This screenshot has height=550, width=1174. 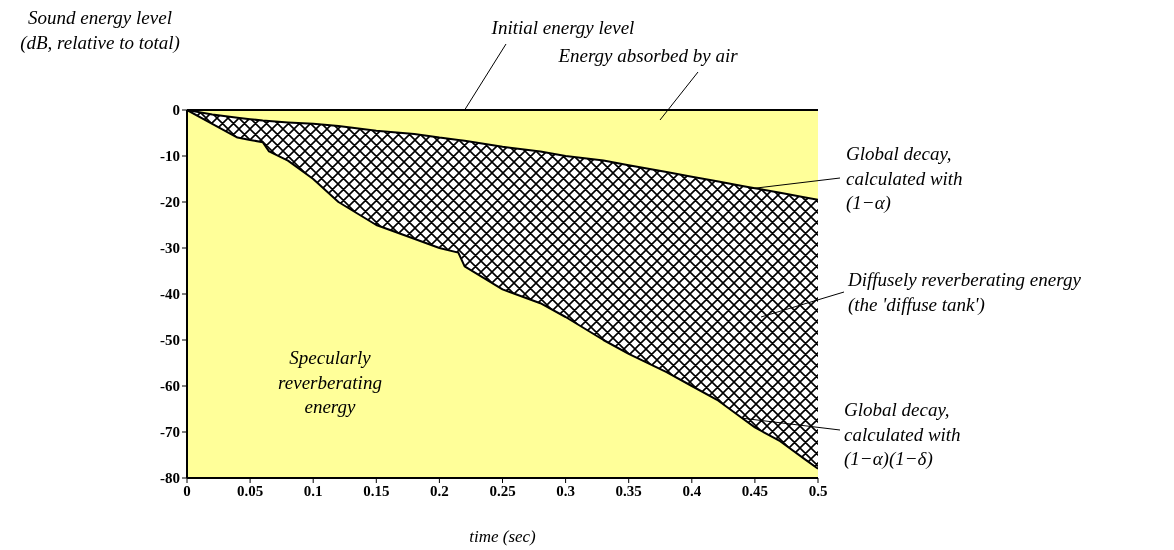 I want to click on y-tick-label: -60, so click(x=170, y=386).